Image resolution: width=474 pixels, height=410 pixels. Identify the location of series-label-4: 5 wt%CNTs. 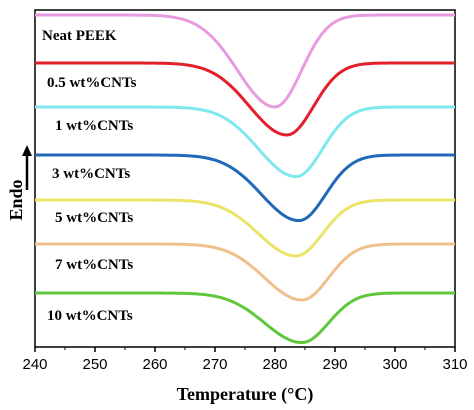
(94, 218).